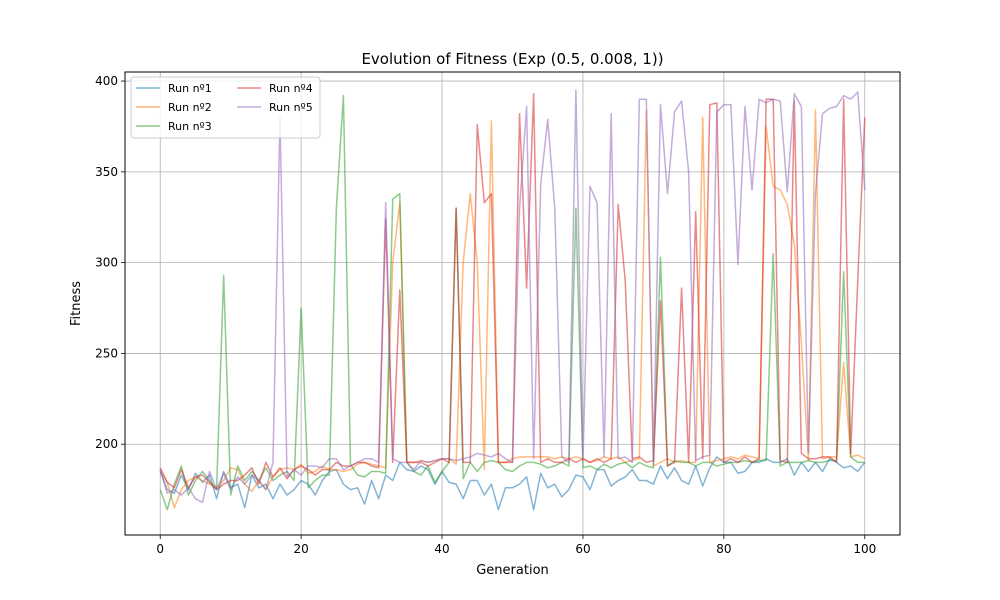 This screenshot has width=1000, height=600. Describe the element at coordinates (291, 107) in the screenshot. I see `legend-label-run-5: Run nº5` at that location.